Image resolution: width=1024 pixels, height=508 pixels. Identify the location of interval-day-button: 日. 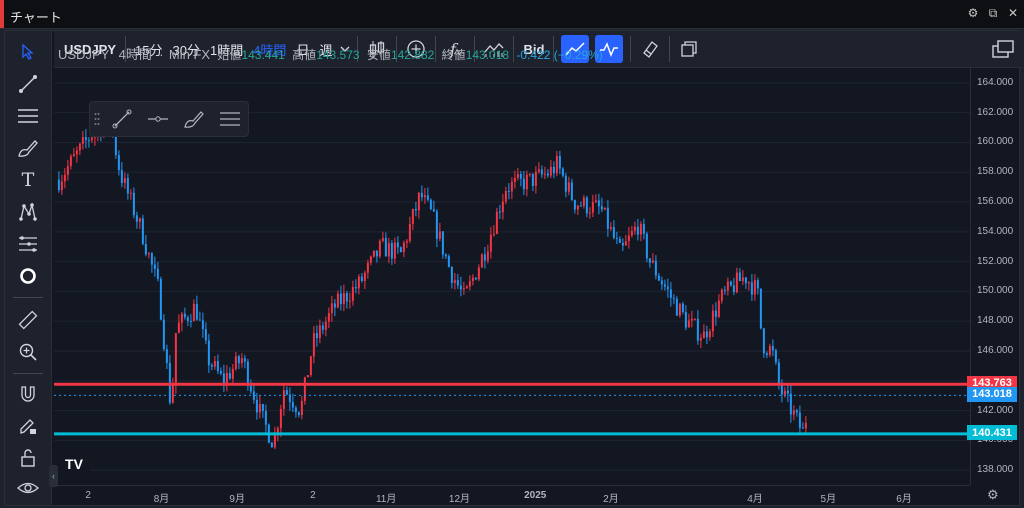
(303, 50).